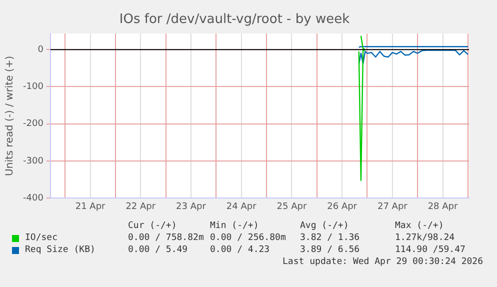 The image size is (497, 287). I want to click on text: Avg (-/+), so click(324, 226).